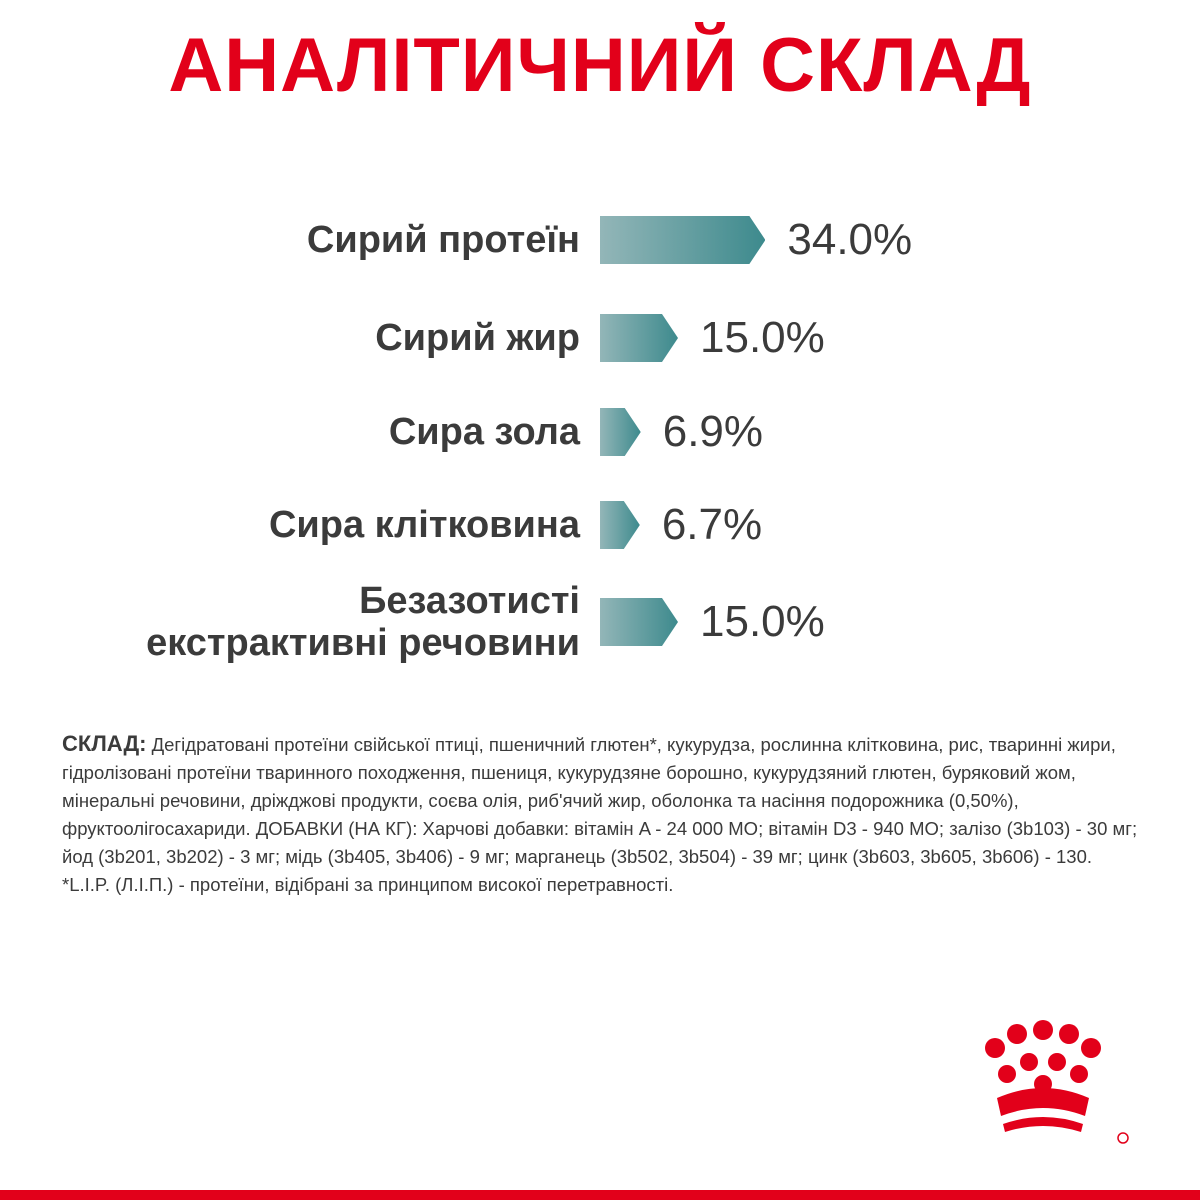 The image size is (1200, 1200). What do you see at coordinates (600, 65) in the screenshot?
I see `chart-title: АНАЛІТИЧНИЙ СКЛАД` at bounding box center [600, 65].